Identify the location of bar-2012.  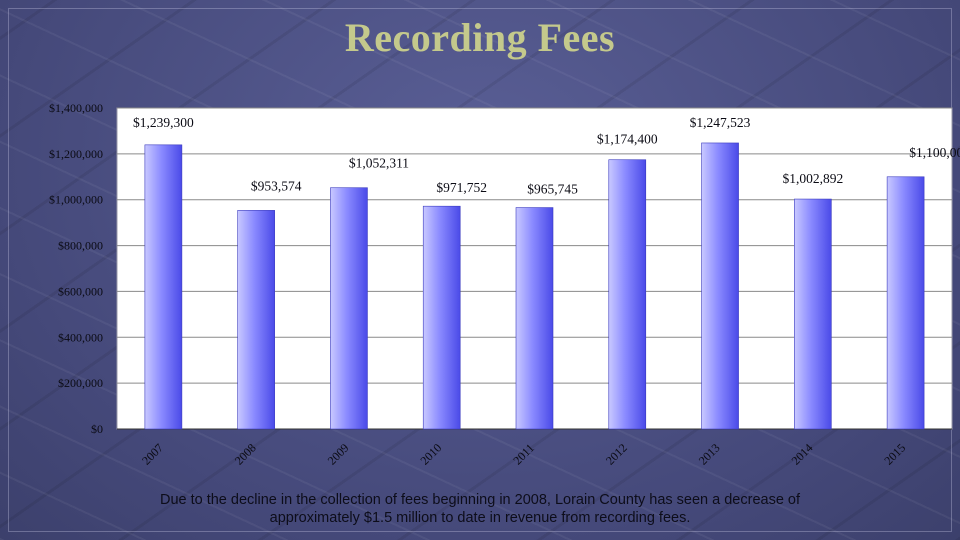
(627, 294).